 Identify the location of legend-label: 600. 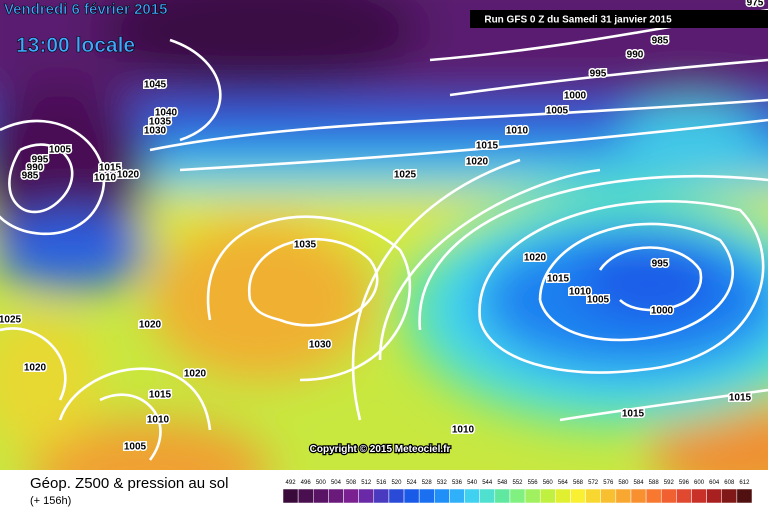
(699, 483).